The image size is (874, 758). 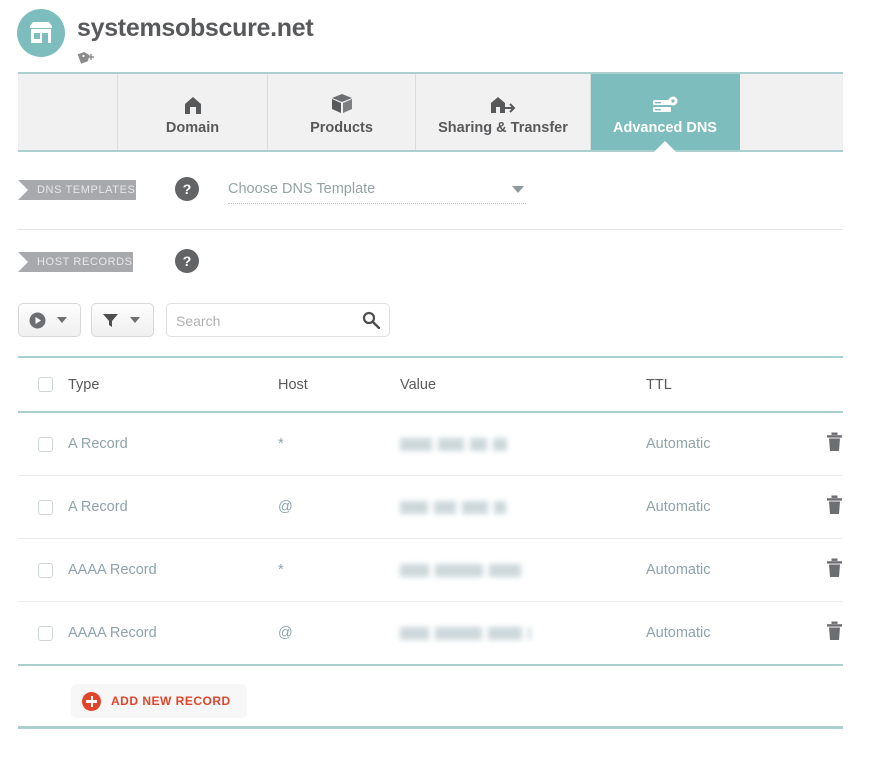 I want to click on help-icon-dns-templates: ?, so click(x=187, y=189).